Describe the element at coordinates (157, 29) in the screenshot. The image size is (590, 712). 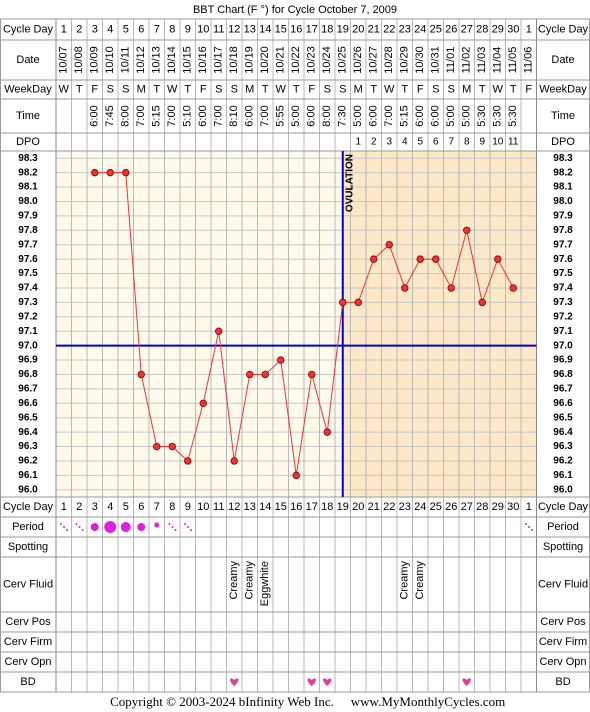
I see `cycle-day: 7` at that location.